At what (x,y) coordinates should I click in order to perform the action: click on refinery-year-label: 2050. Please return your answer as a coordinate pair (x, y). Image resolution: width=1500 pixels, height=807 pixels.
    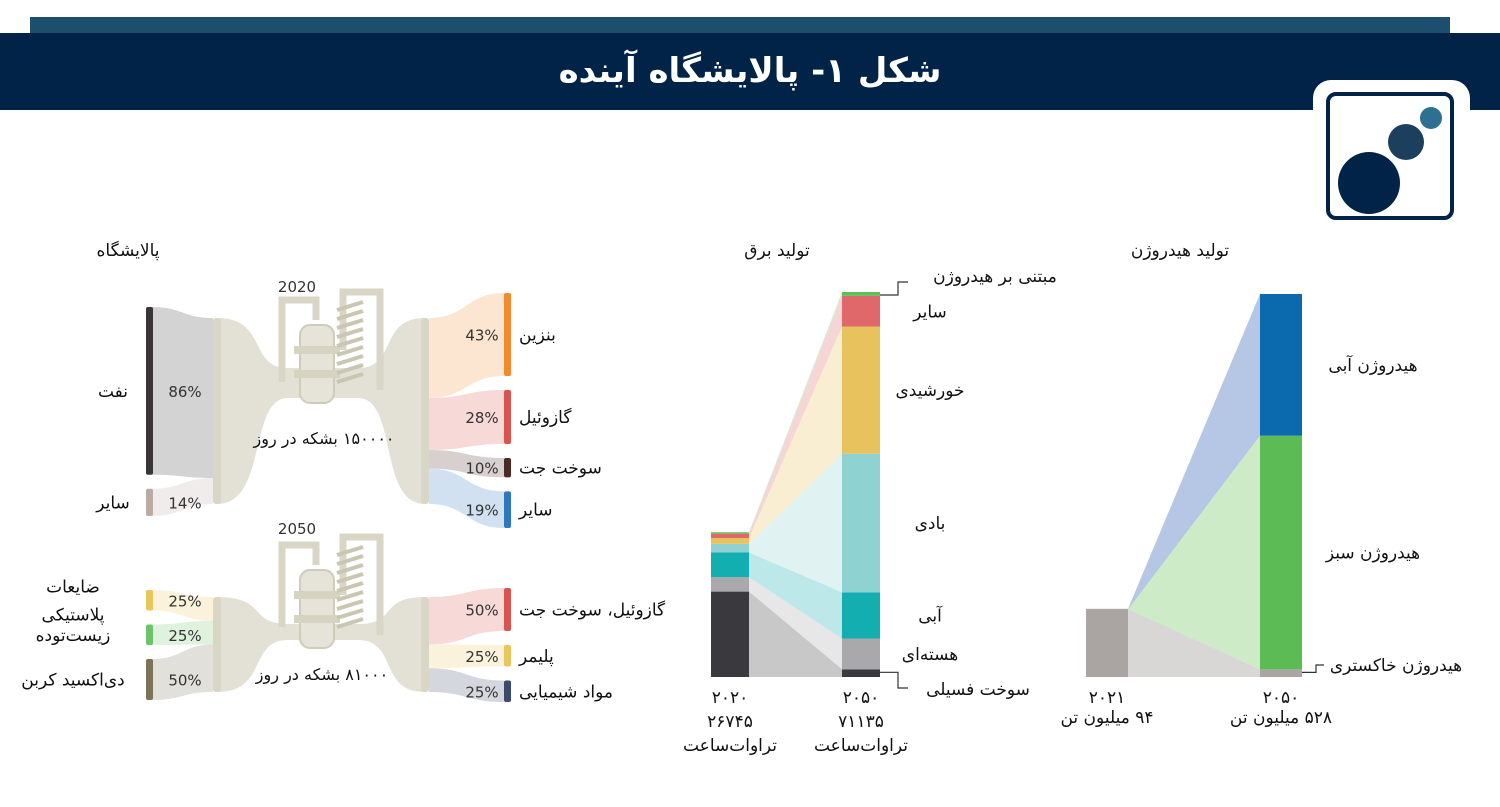
    Looking at the image, I should click on (297, 529).